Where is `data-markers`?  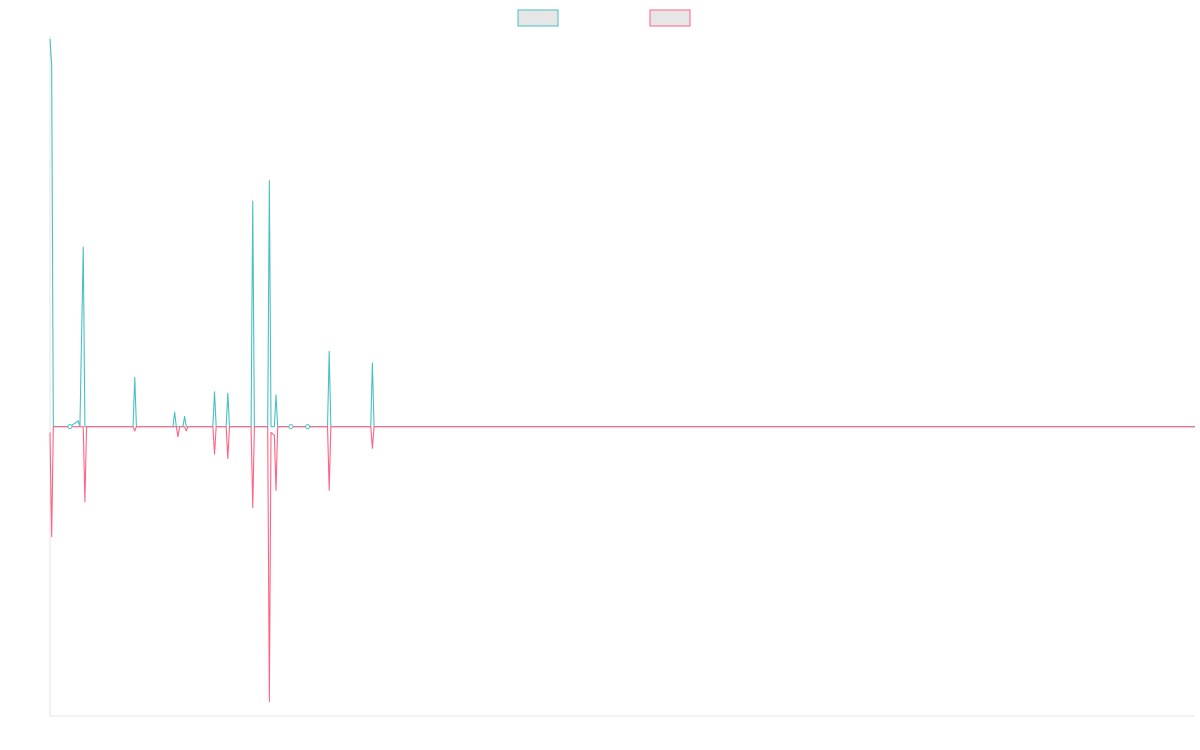 data-markers is located at coordinates (189, 427).